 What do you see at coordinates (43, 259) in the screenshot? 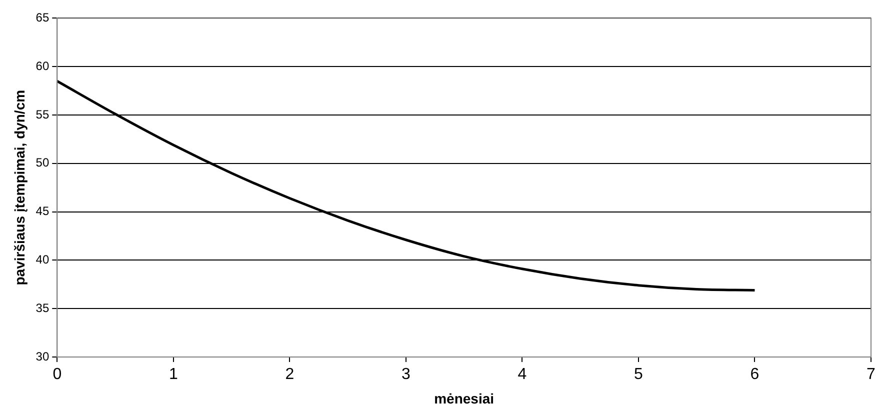
I see `y-tick-label: 40` at bounding box center [43, 259].